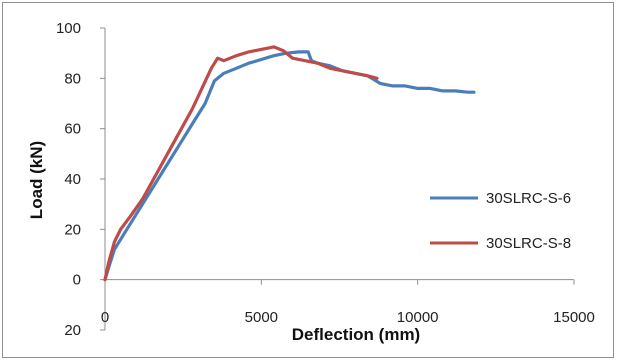 This screenshot has width=619, height=363. I want to click on x-tick-label: 10000, so click(418, 317).